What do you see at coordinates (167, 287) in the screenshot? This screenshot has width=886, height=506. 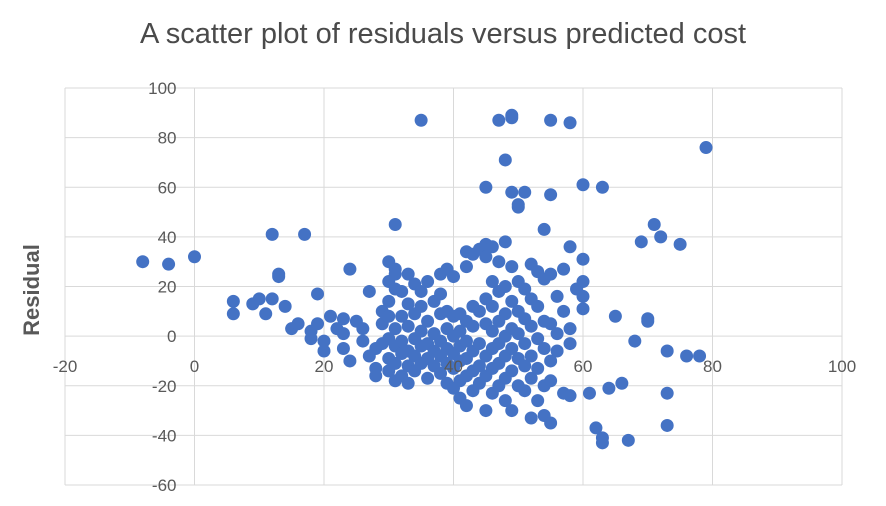 I see `y-tick-label: 20` at bounding box center [167, 287].